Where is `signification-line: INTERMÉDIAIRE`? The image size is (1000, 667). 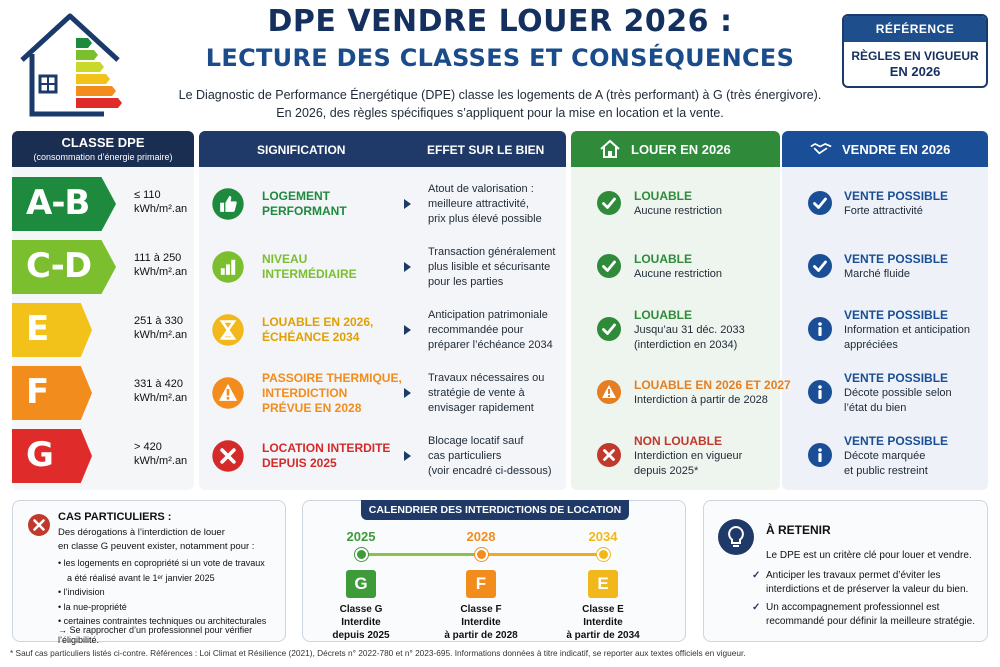
signification-line: INTERMÉDIAIRE is located at coordinates (309, 274).